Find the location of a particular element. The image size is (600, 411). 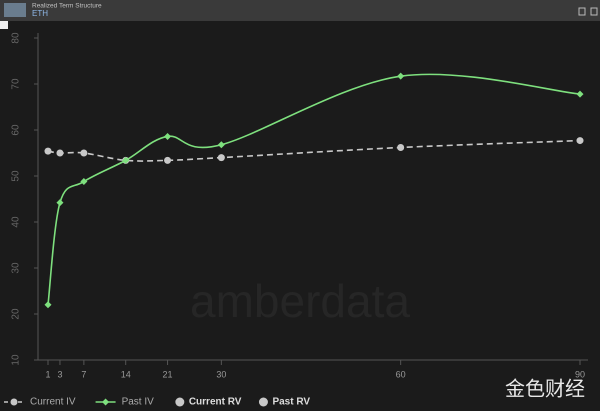

watermark: amberdata is located at coordinates (300, 301).